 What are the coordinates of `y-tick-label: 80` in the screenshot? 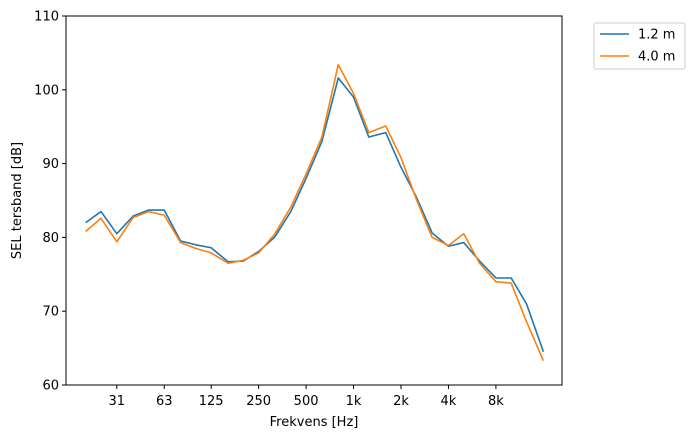 It's located at (50, 238).